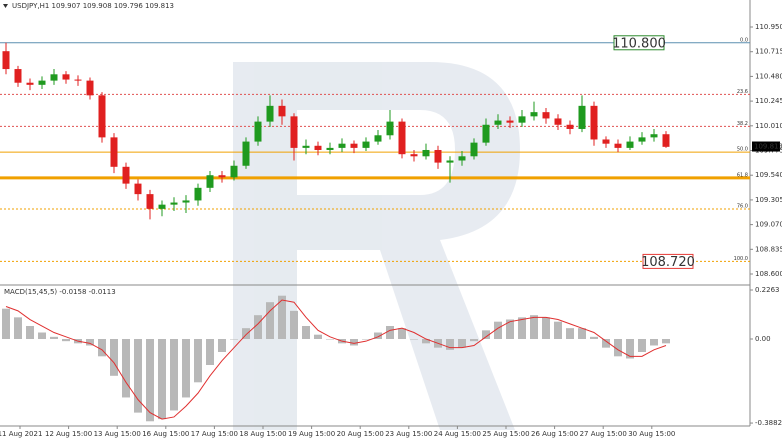 This screenshot has height=440, width=782. What do you see at coordinates (741, 259) in the screenshot?
I see `fib-label: 100.0` at bounding box center [741, 259].